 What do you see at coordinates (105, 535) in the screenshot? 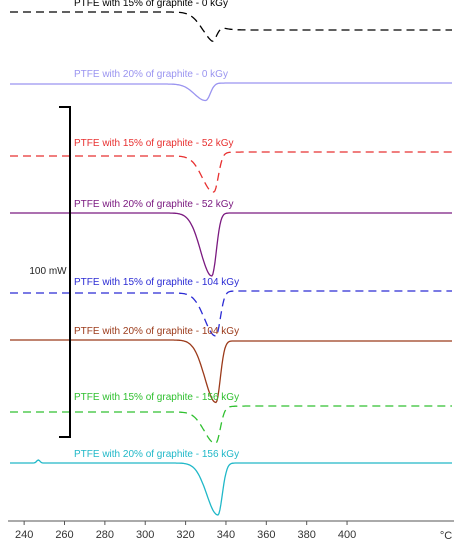
I see `x-tick-label: 280` at bounding box center [105, 535].